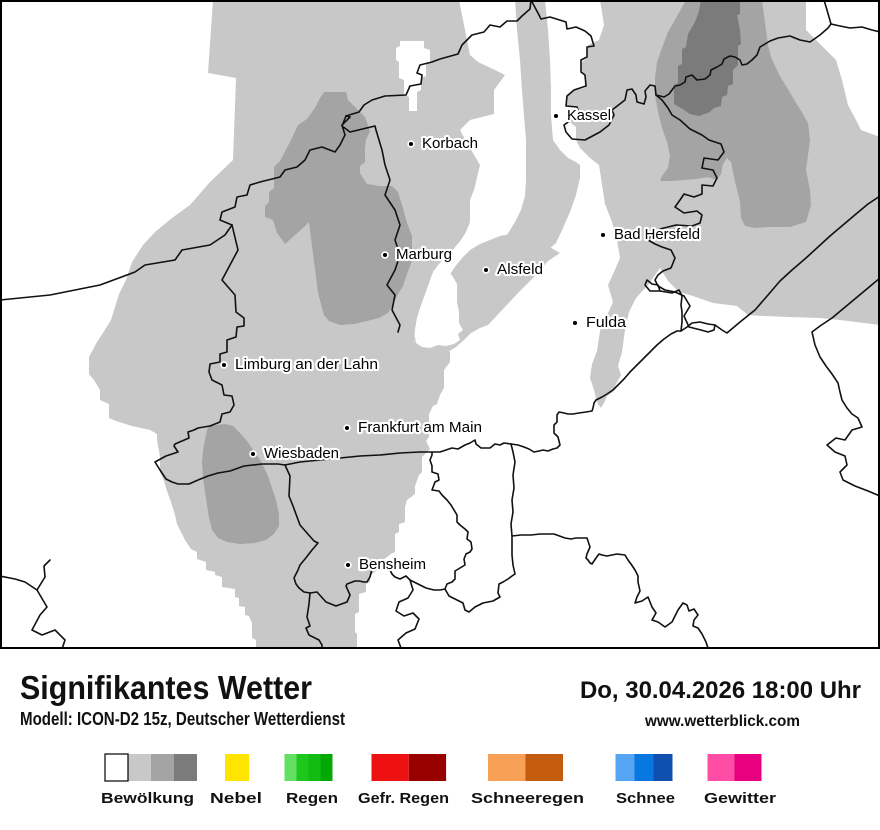 This screenshot has height=830, width=880. I want to click on svg-text: Schneeregen, so click(527, 799).